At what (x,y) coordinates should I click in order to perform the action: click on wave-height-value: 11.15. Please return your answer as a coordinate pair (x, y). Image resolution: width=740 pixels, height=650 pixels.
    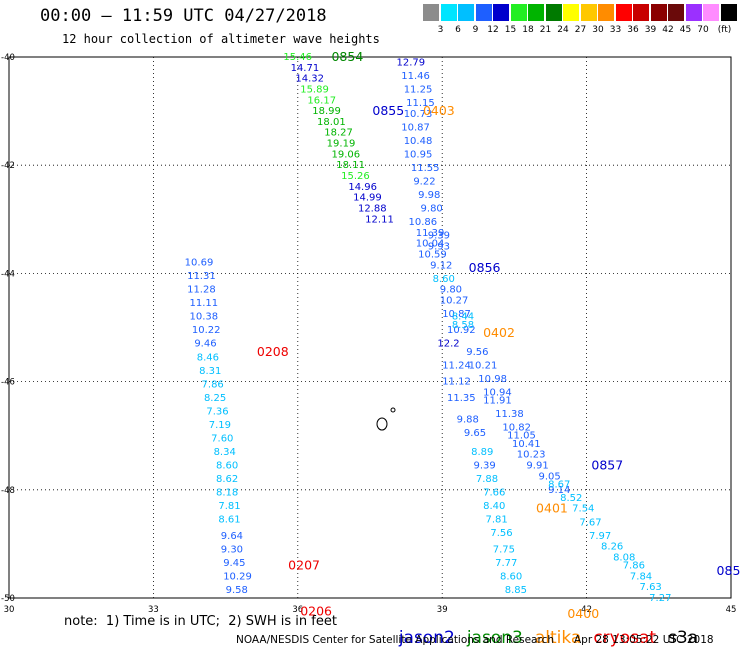
    Looking at the image, I should click on (420, 103).